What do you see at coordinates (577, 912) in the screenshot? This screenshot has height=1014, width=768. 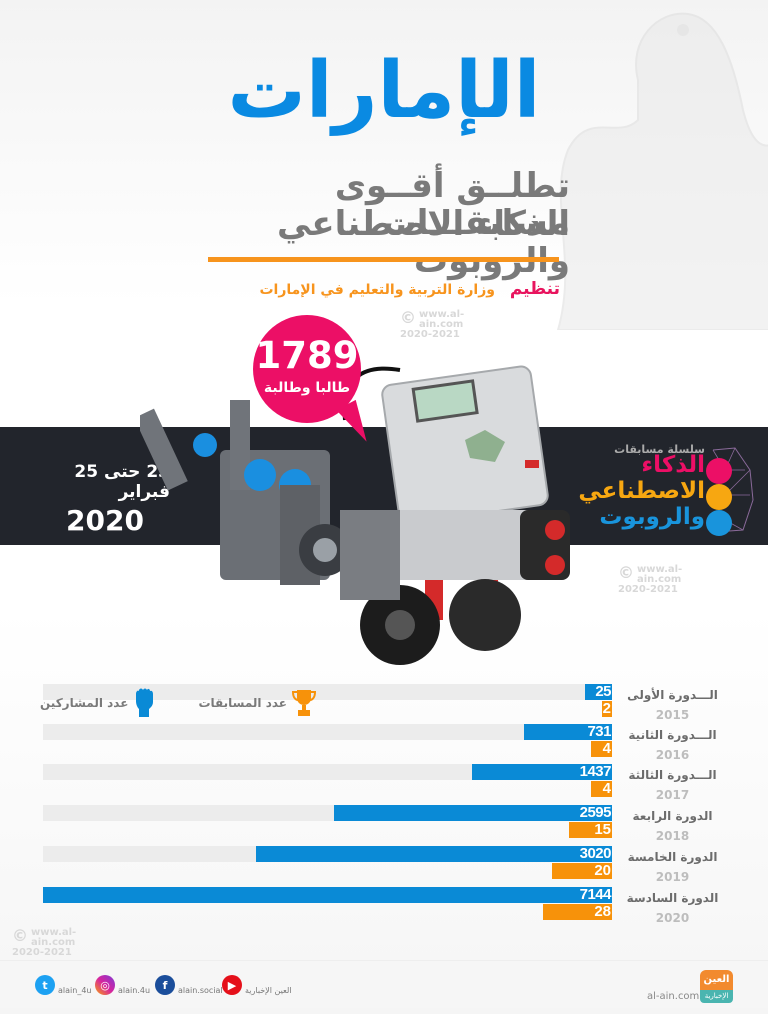 I see `competitions-bar: 28` at bounding box center [577, 912].